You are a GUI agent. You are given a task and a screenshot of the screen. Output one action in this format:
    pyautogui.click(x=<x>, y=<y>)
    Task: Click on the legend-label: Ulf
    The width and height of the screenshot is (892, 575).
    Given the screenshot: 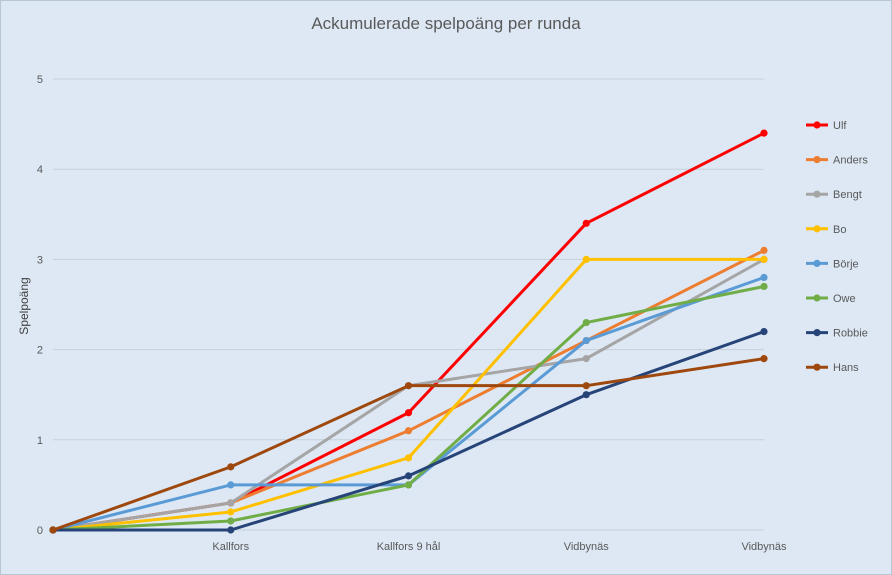 What is the action you would take?
    pyautogui.click(x=840, y=126)
    